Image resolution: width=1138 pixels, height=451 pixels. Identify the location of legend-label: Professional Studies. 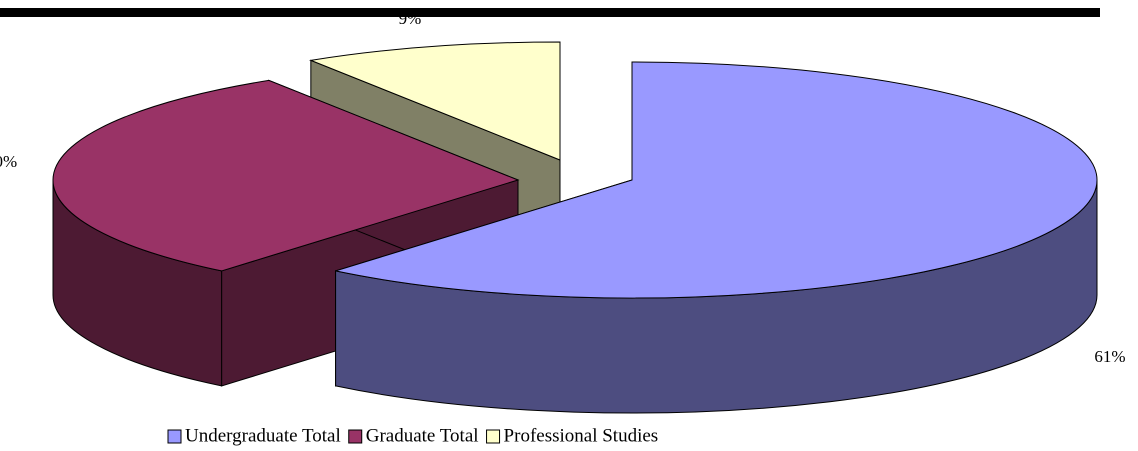
(581, 435).